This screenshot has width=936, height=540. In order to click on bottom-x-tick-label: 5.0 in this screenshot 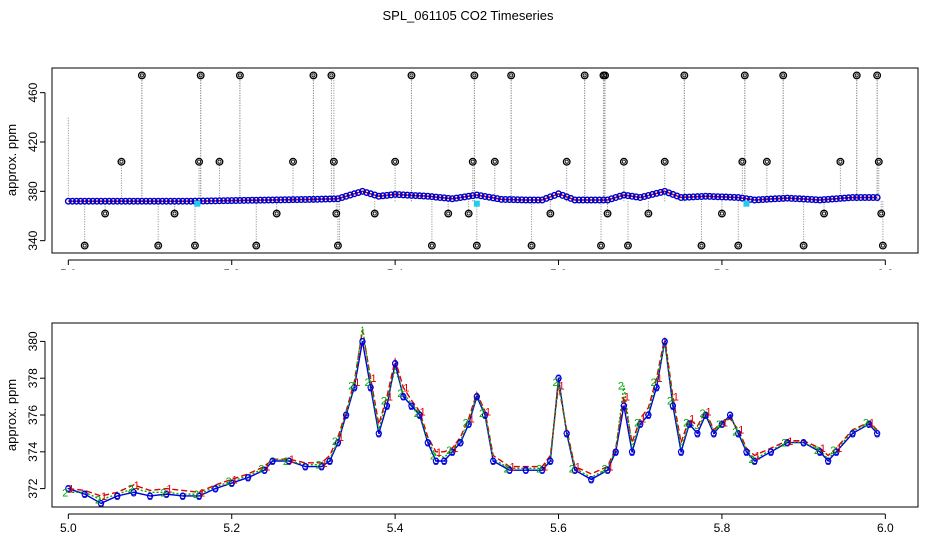, I will do `click(68, 528)`.